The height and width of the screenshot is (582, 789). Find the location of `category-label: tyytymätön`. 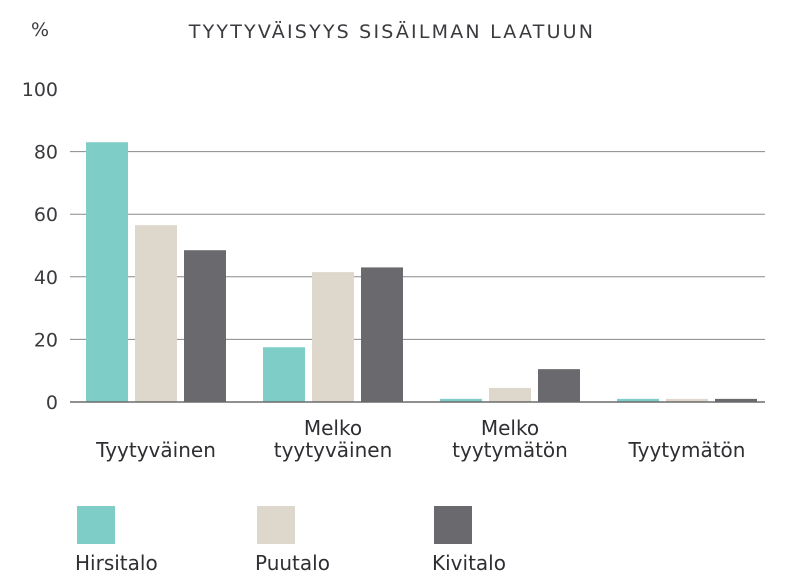

category-label: tyytymätön is located at coordinates (510, 450).